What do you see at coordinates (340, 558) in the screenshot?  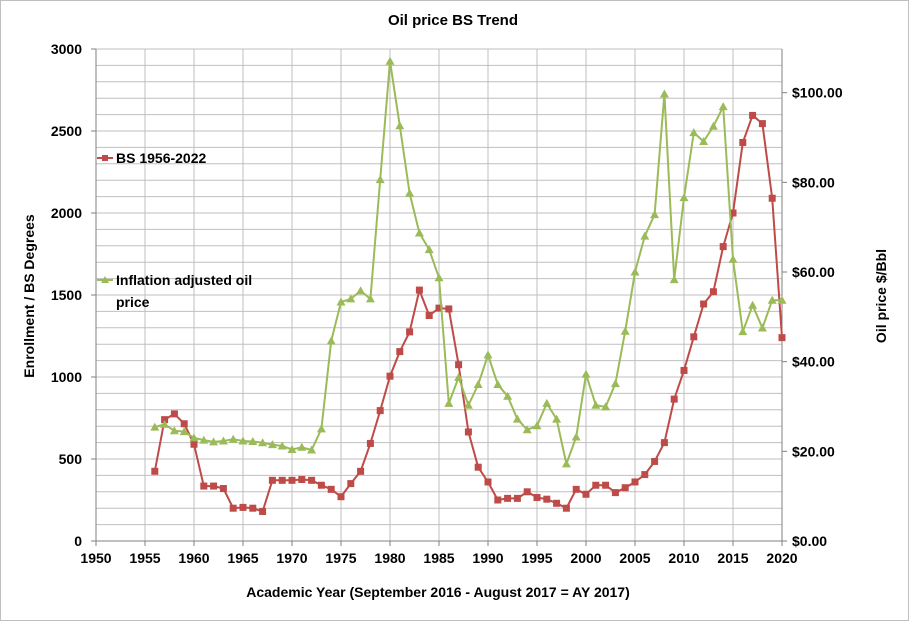 I see `x-tick-label: 1975` at bounding box center [340, 558].